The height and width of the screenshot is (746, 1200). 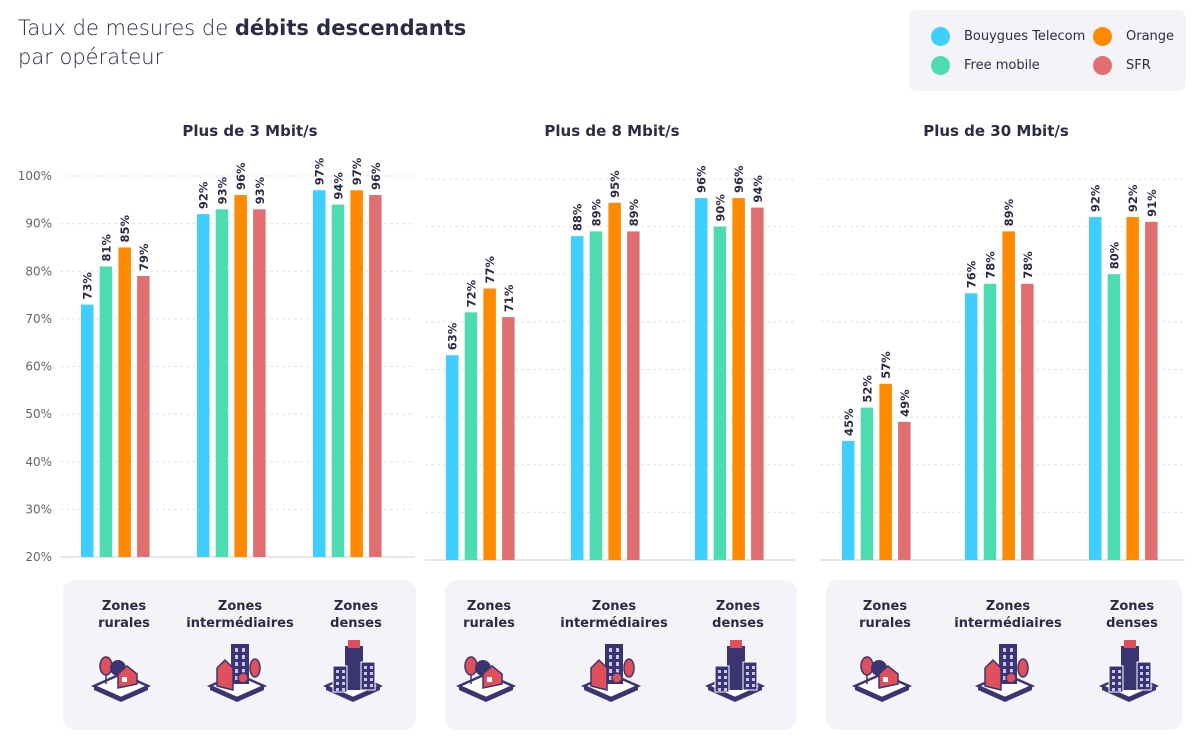 What do you see at coordinates (38, 271) in the screenshot?
I see `y-tick-label: 80%` at bounding box center [38, 271].